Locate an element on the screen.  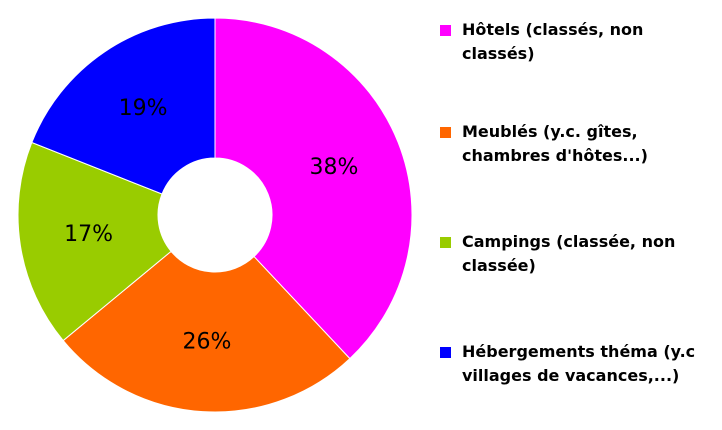
slice-label: 17% is located at coordinates (88, 234).